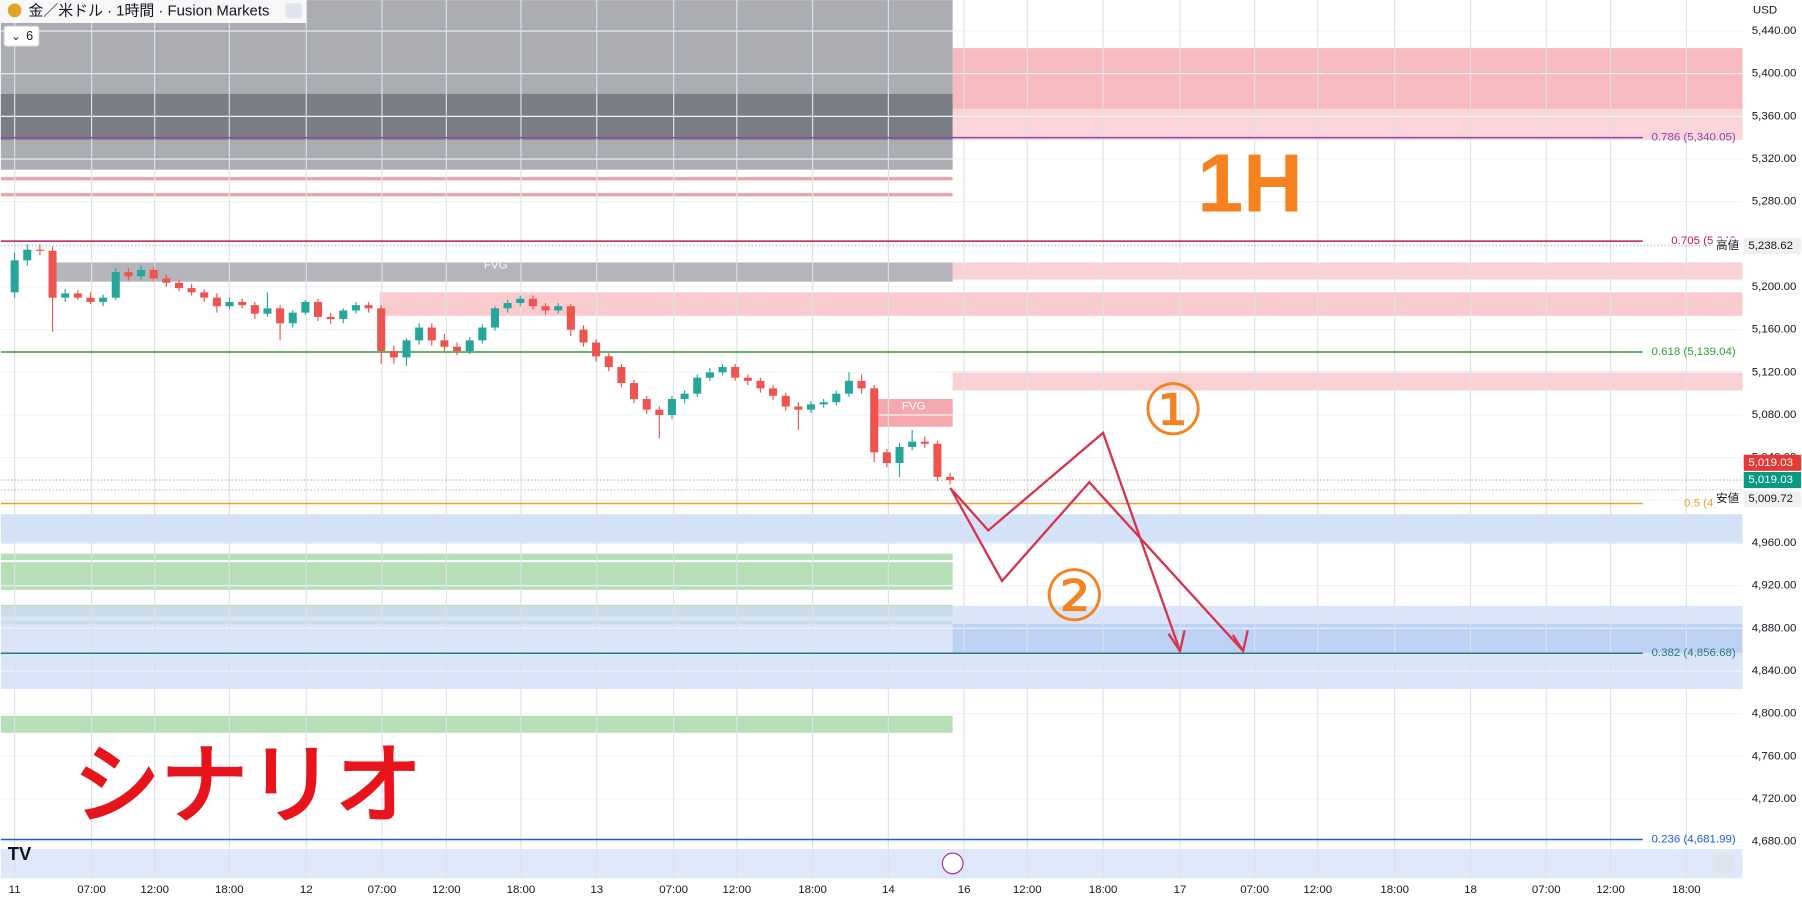  I want to click on y-tick-label: 5,280.00, so click(1774, 202).